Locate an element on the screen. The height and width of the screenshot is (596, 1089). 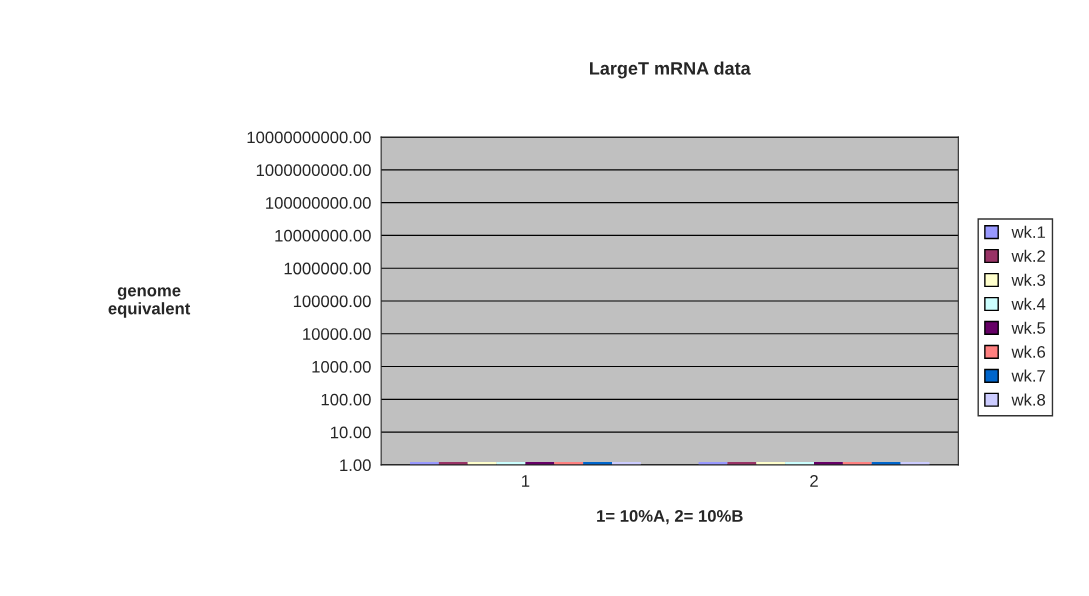
y-axis-title: genome equivalent is located at coordinates (149, 302).